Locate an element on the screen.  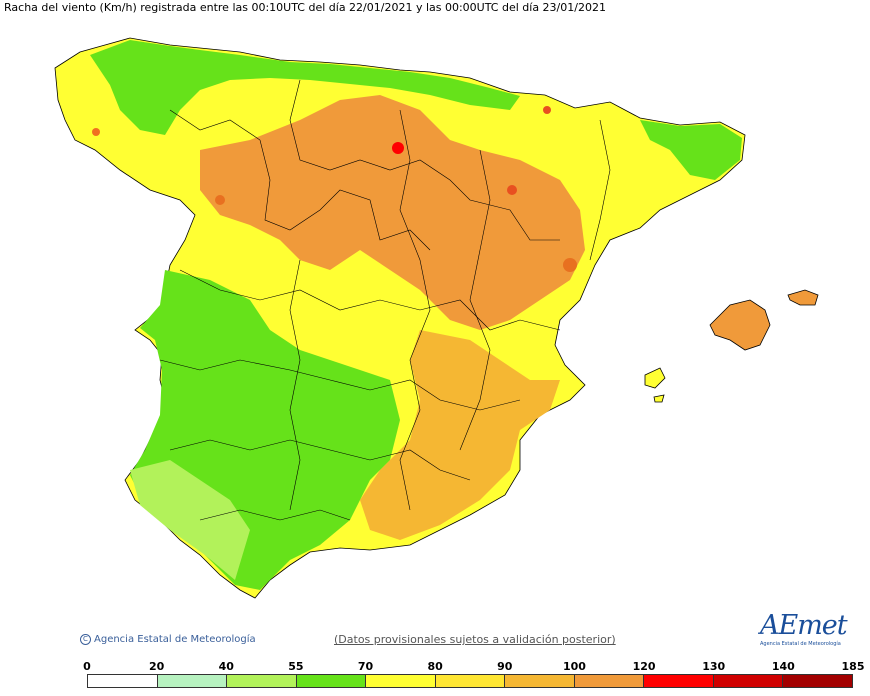
copyright-text: Agencia Estatal de Meteorología is located at coordinates (175, 639).